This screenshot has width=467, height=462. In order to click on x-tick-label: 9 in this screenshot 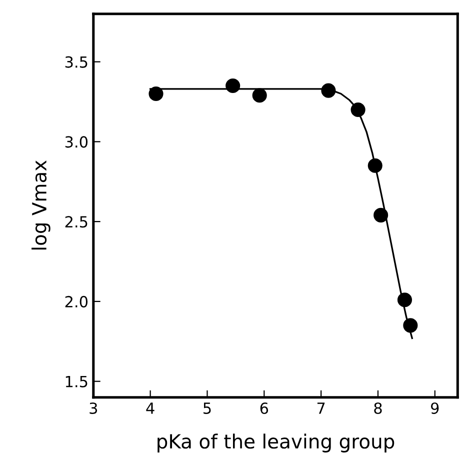, I will do `click(434, 408)`.